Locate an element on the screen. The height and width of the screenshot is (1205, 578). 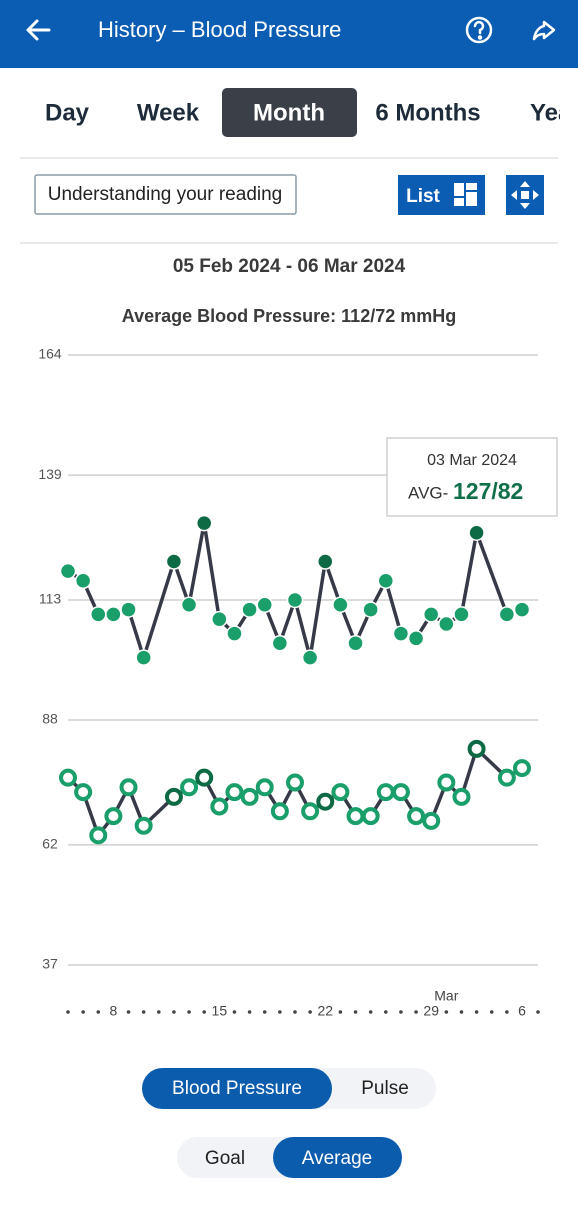
x-month-label: Mar is located at coordinates (446, 996).